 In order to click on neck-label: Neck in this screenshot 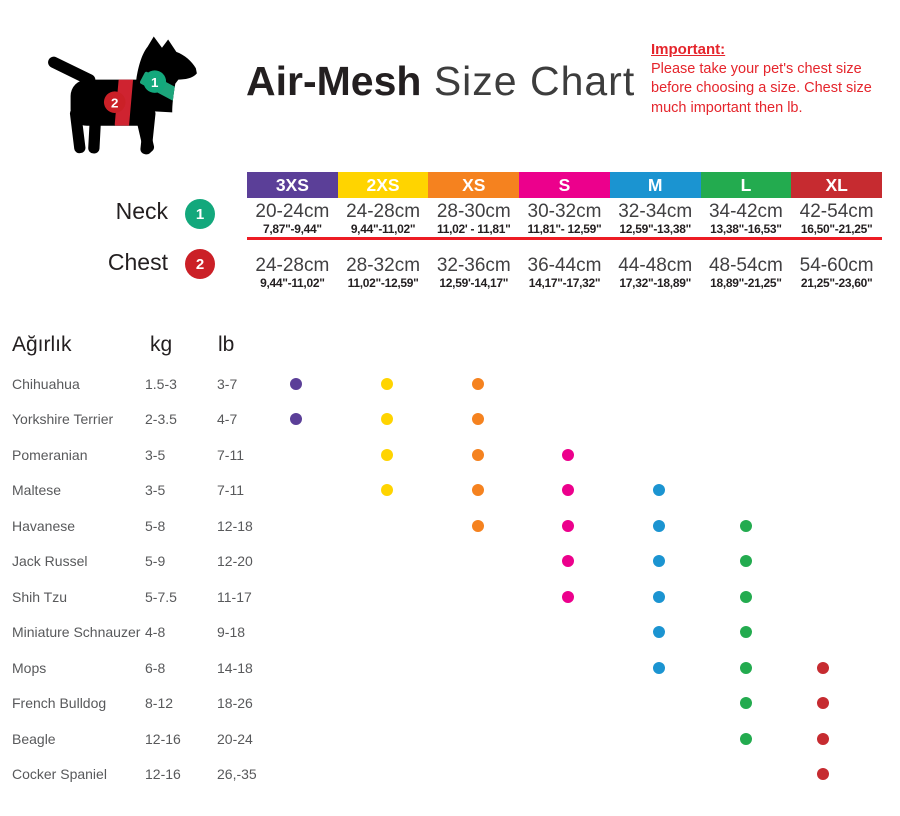, I will do `click(141, 211)`.